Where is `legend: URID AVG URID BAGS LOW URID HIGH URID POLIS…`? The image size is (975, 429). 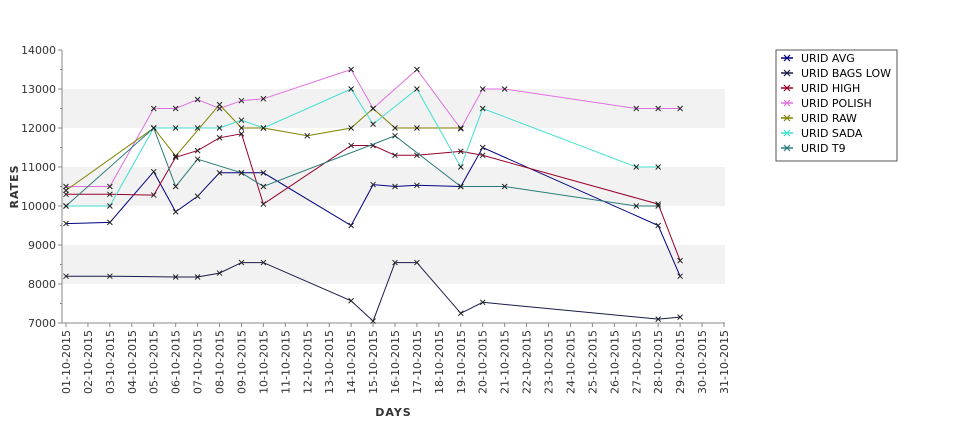 legend: URID AVG URID BAGS LOW URID HIGH URID POLIS… is located at coordinates (836, 105).